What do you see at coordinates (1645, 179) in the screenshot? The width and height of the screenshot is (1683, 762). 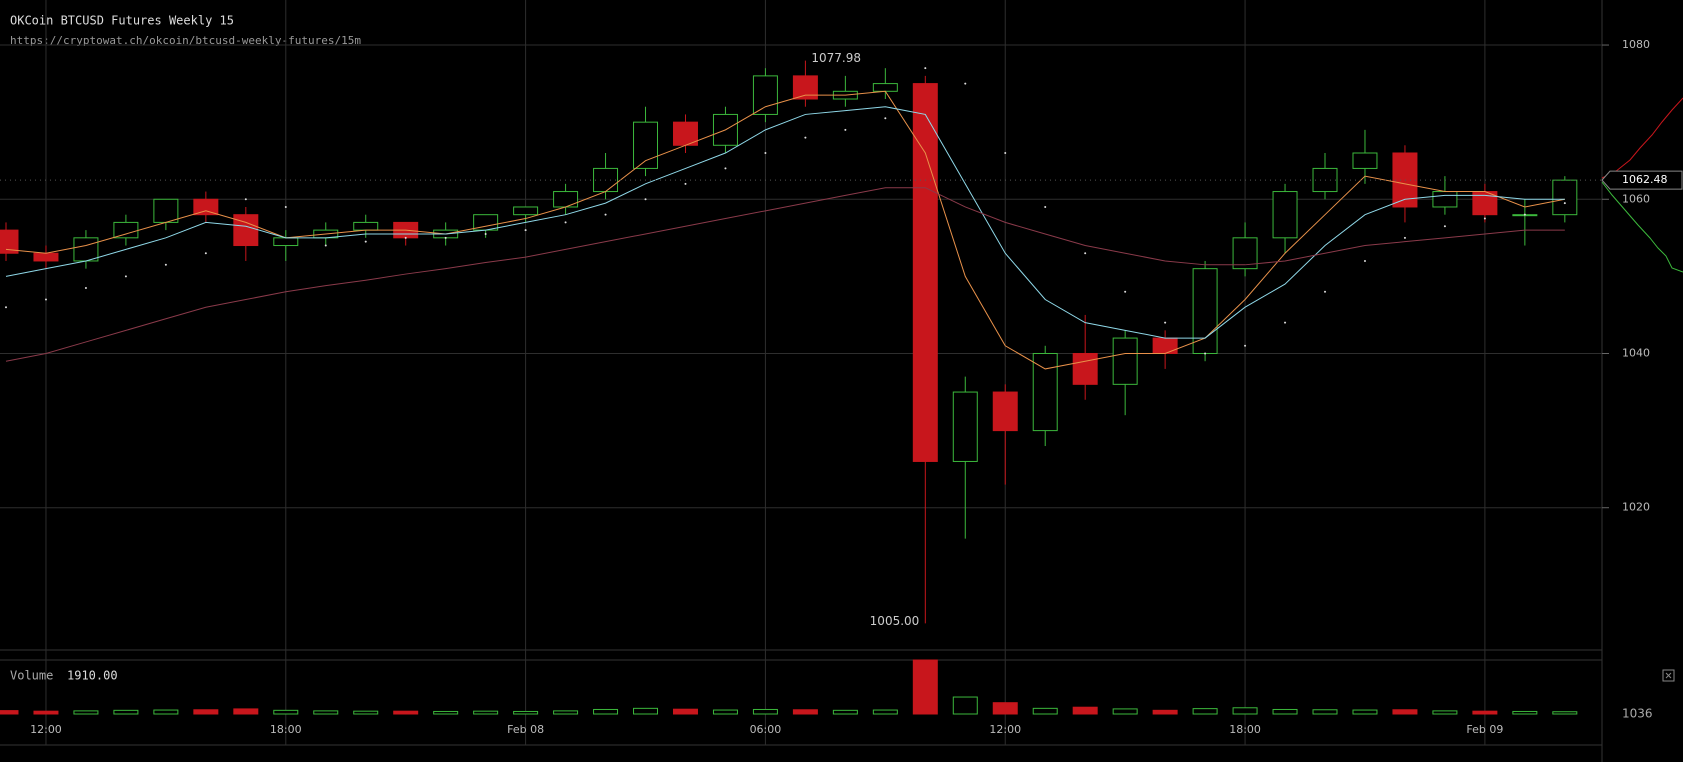 I see `last-price-label: 1062.48` at bounding box center [1645, 179].